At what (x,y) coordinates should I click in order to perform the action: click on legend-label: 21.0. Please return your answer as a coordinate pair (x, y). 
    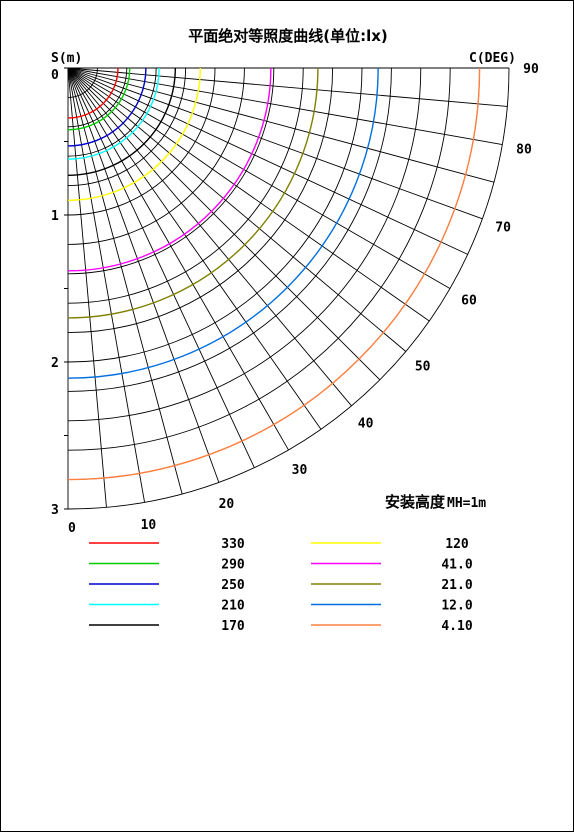
    Looking at the image, I should click on (456, 585).